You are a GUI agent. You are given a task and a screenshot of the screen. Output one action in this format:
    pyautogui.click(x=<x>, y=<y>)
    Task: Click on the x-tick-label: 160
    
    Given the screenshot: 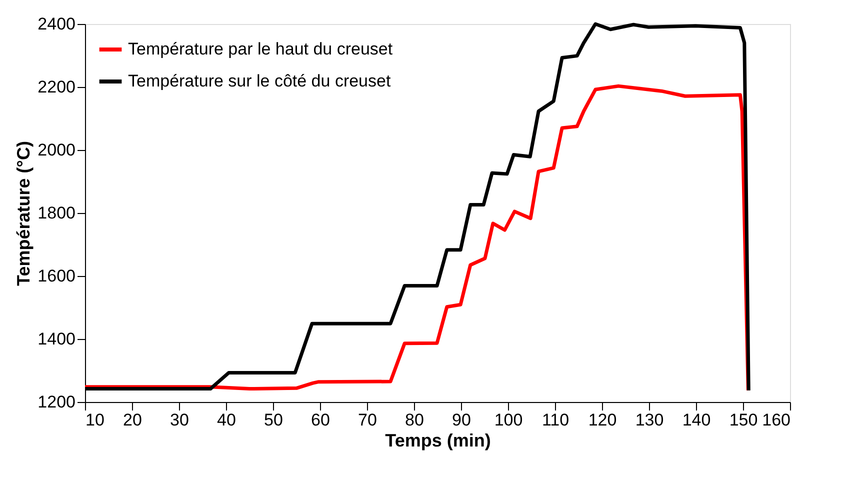 What is the action you would take?
    pyautogui.click(x=776, y=420)
    